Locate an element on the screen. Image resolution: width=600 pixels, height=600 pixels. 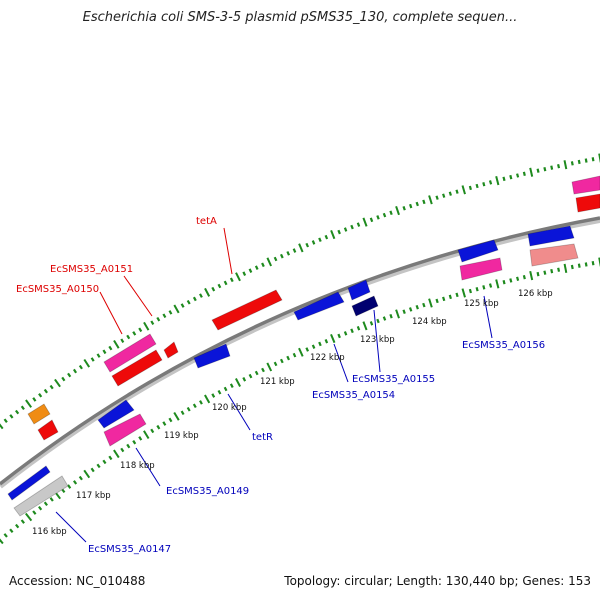
gene-label: EcSMS35_A0154 is located at coordinates (353, 395).